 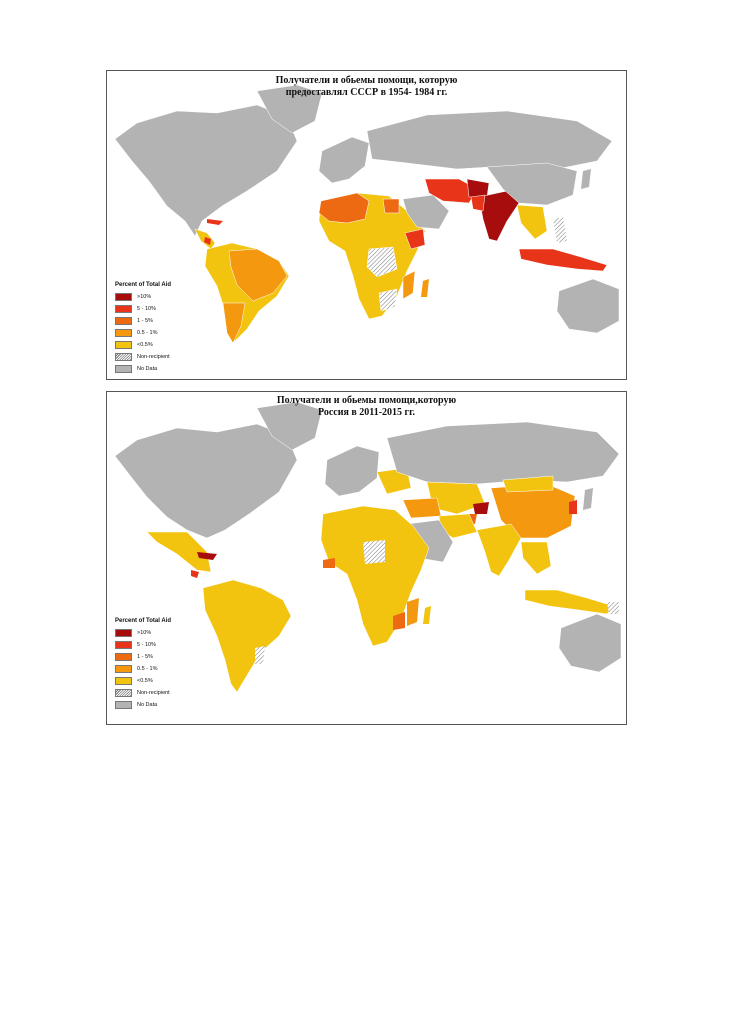 I want to click on region-west-africa, so click(x=329, y=563).